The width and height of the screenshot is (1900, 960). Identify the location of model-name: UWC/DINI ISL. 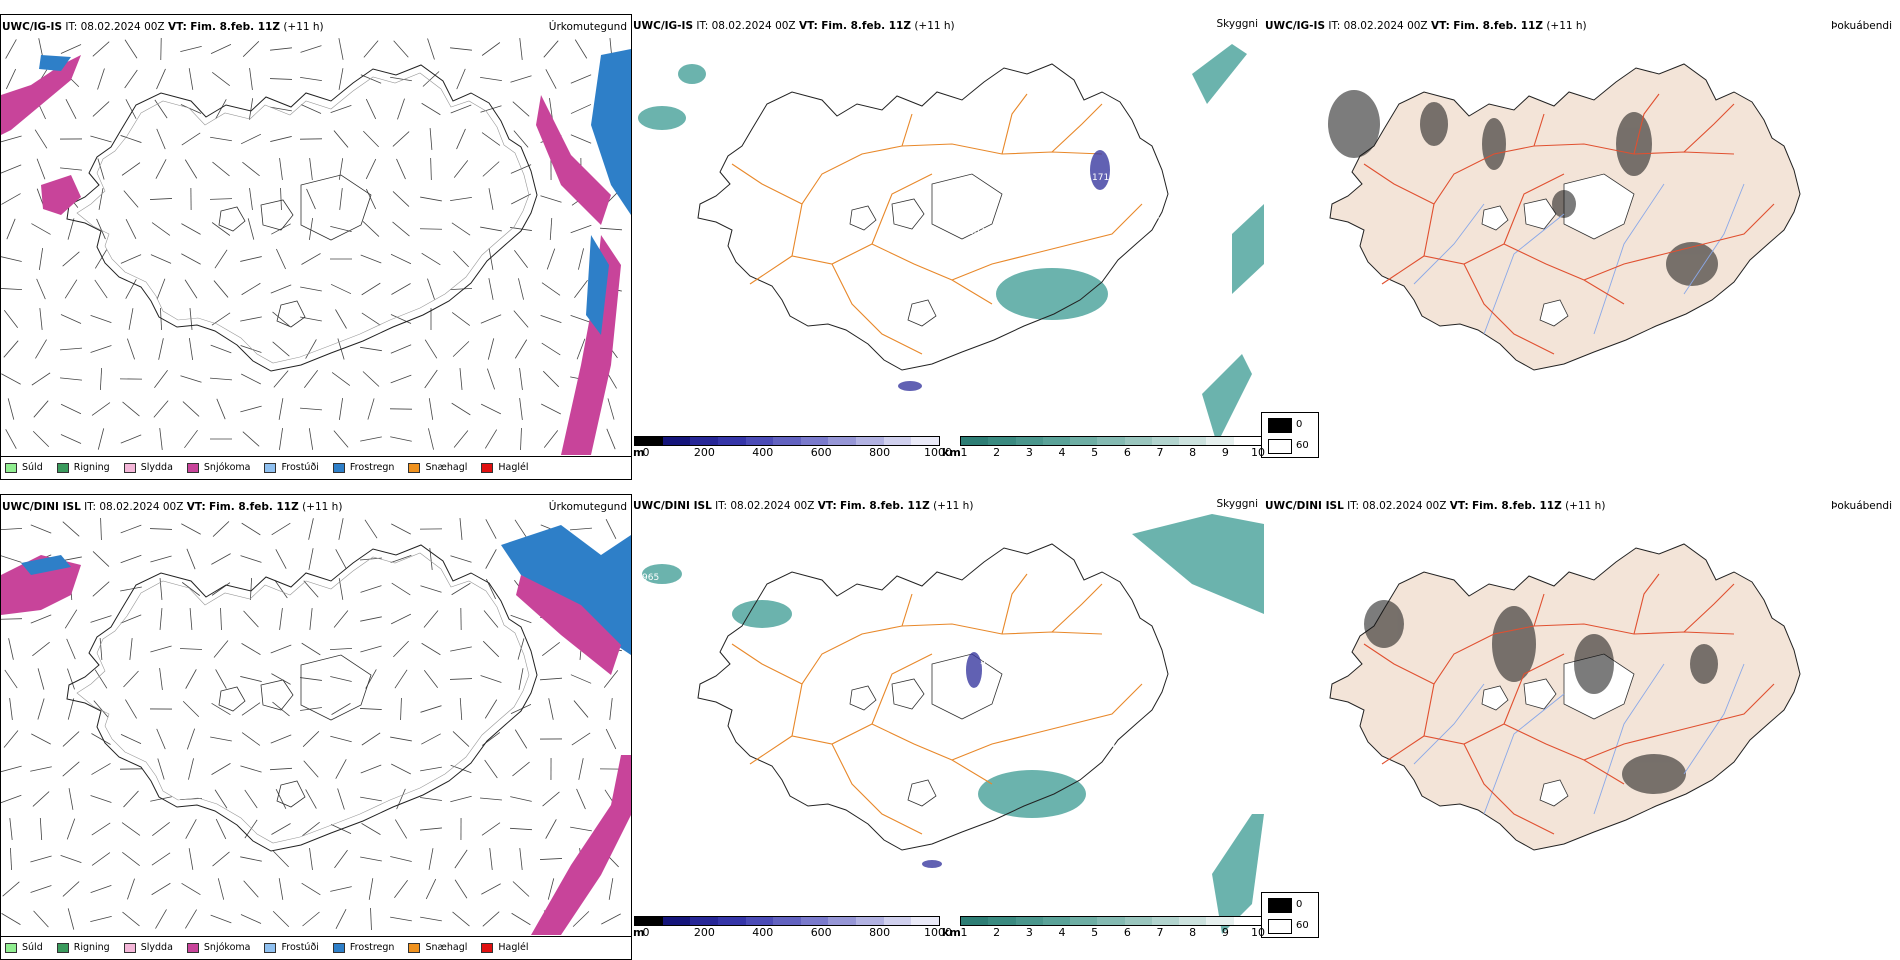
(41, 507).